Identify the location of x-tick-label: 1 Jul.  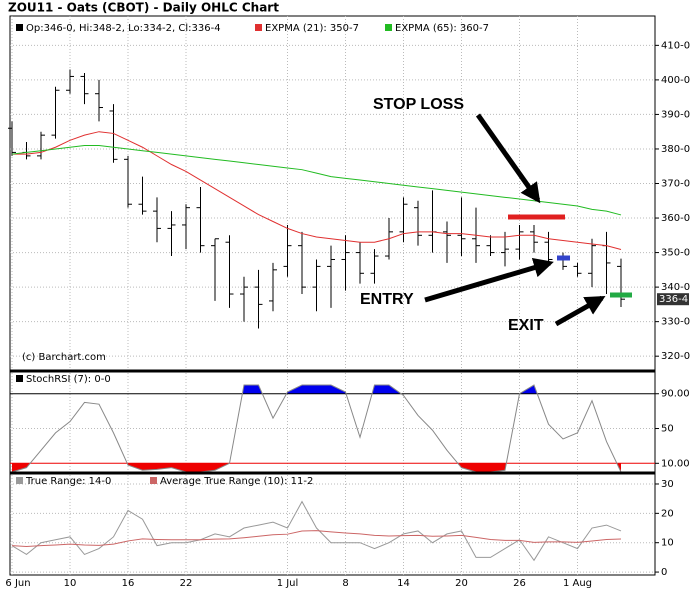
(288, 583).